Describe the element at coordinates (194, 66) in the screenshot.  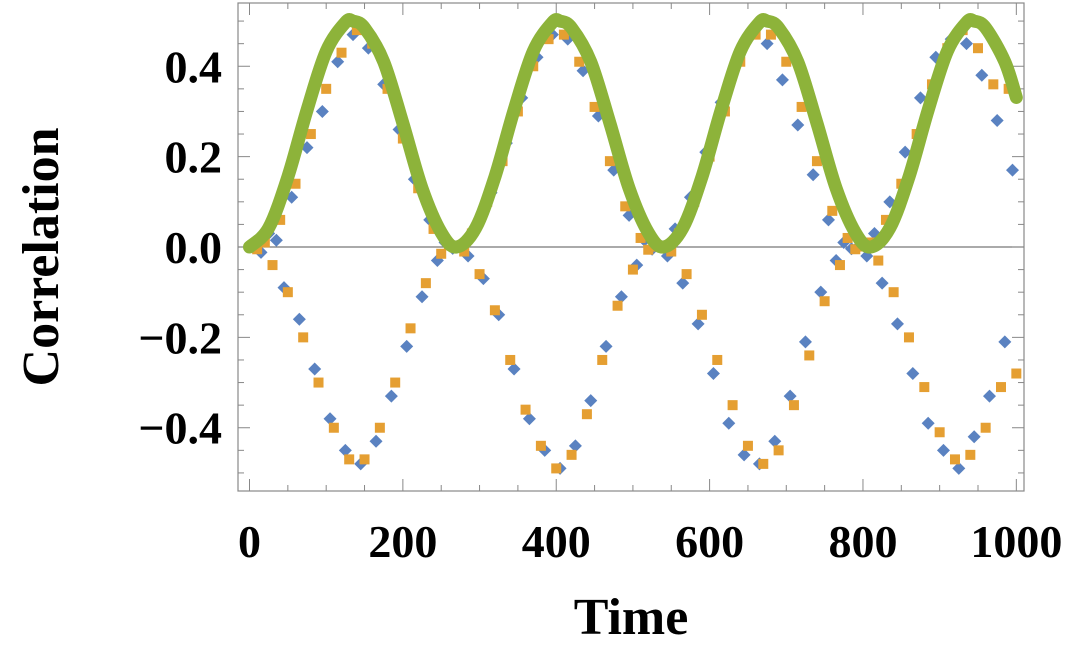
I see `y-tick-label: 0.4` at that location.